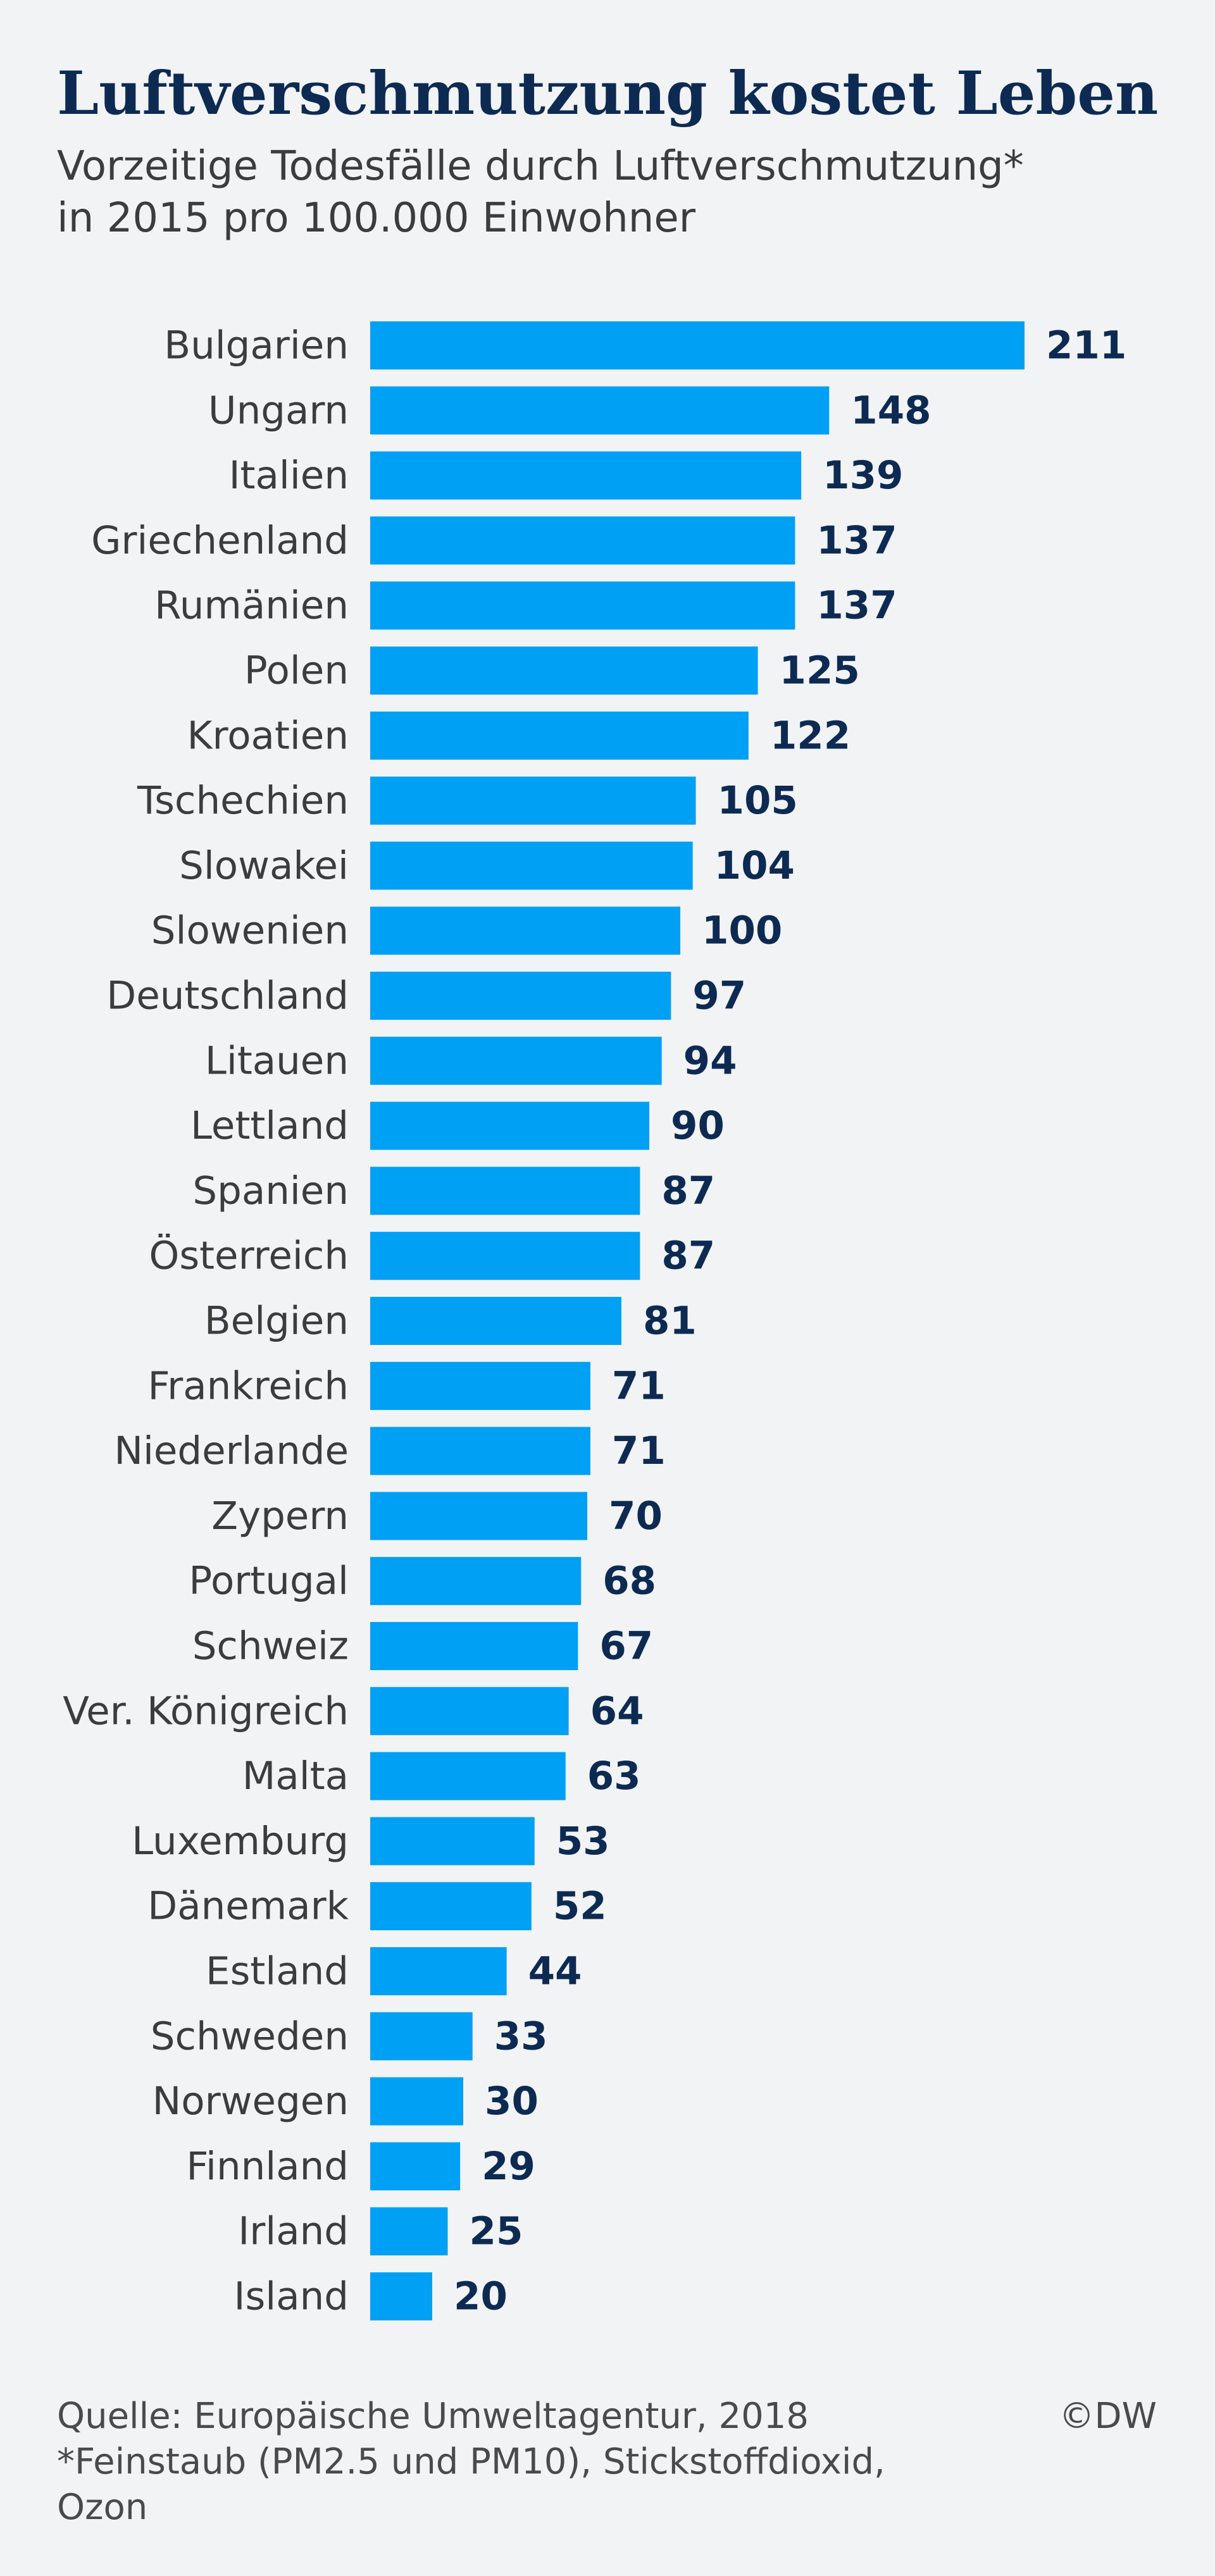 This screenshot has width=1215, height=2576. Describe the element at coordinates (670, 1322) in the screenshot. I see `value-label: 81` at that location.